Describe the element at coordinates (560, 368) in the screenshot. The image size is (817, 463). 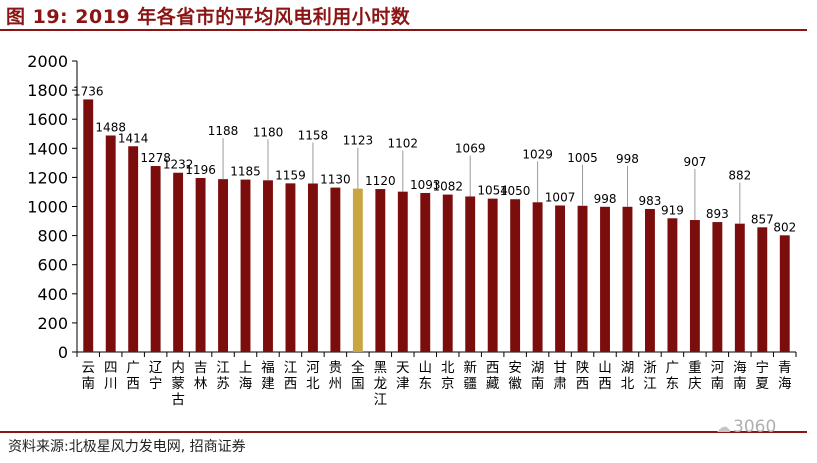
I see `x-tick-label: 甘` at that location.